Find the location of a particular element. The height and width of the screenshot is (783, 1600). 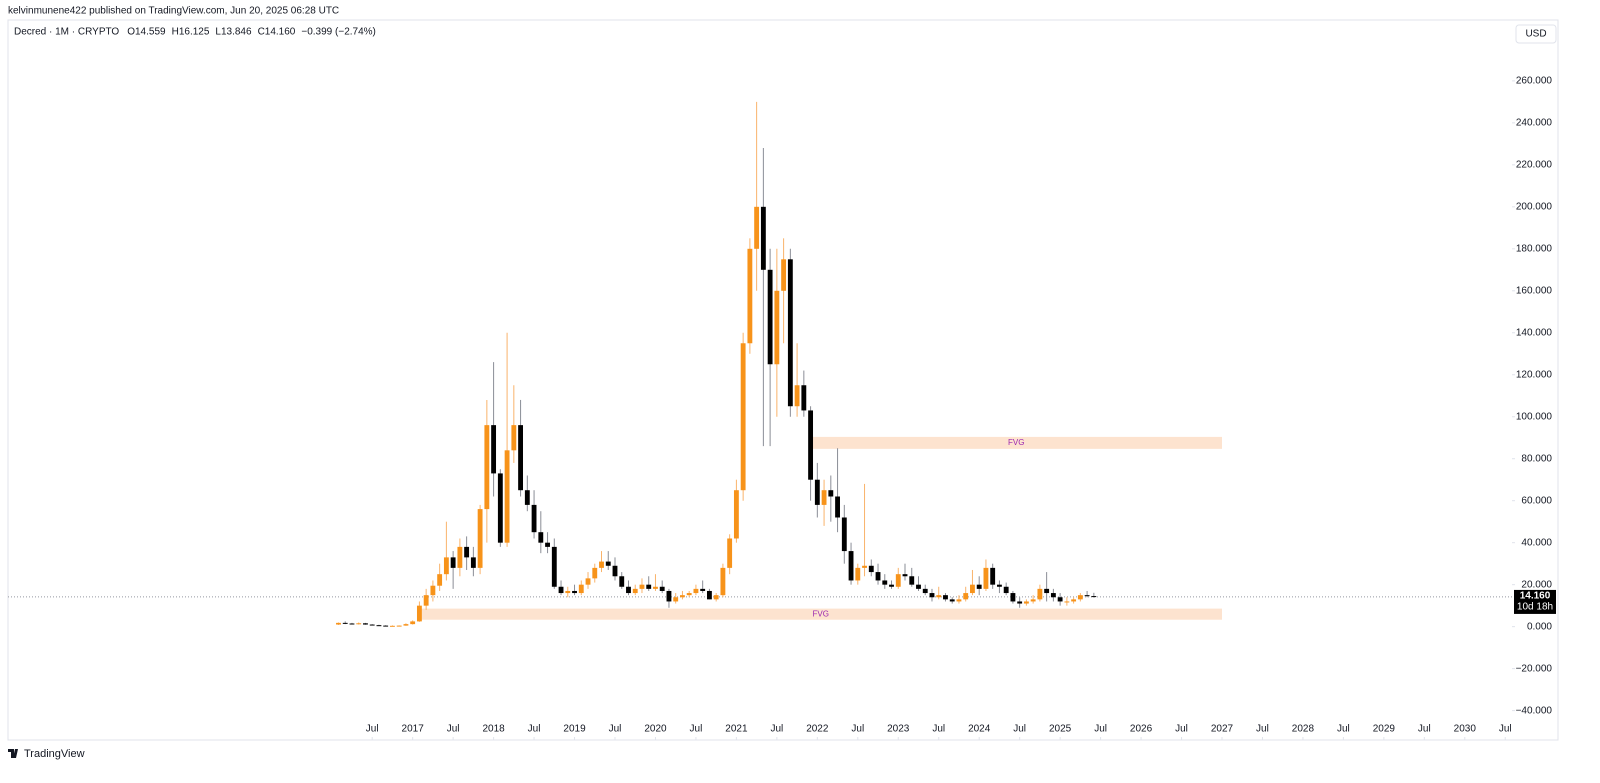

legend-low: L13.846 is located at coordinates (233, 32).